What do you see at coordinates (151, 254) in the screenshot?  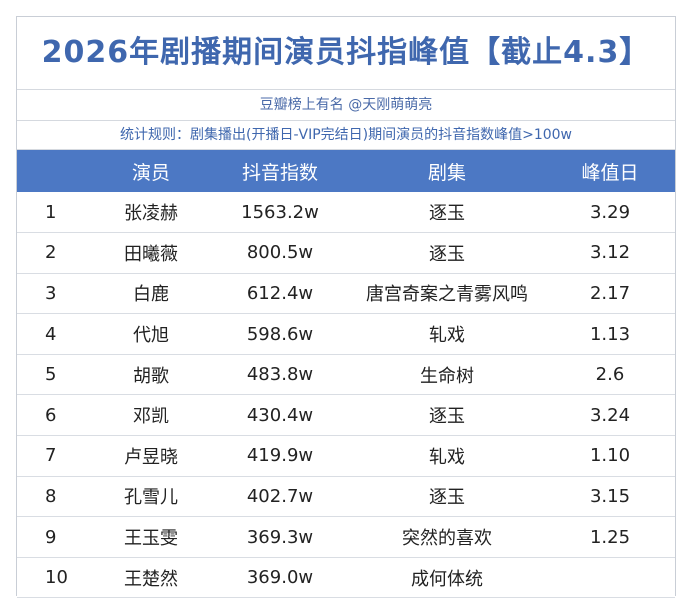 I see `actor-cell: 田曦薇` at bounding box center [151, 254].